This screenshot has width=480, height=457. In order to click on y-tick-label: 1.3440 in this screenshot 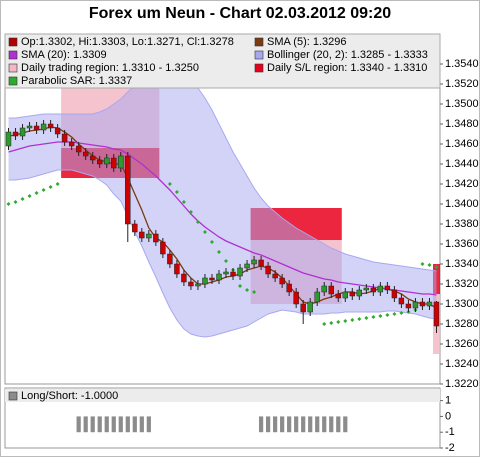, I will do `click(462, 164)`.